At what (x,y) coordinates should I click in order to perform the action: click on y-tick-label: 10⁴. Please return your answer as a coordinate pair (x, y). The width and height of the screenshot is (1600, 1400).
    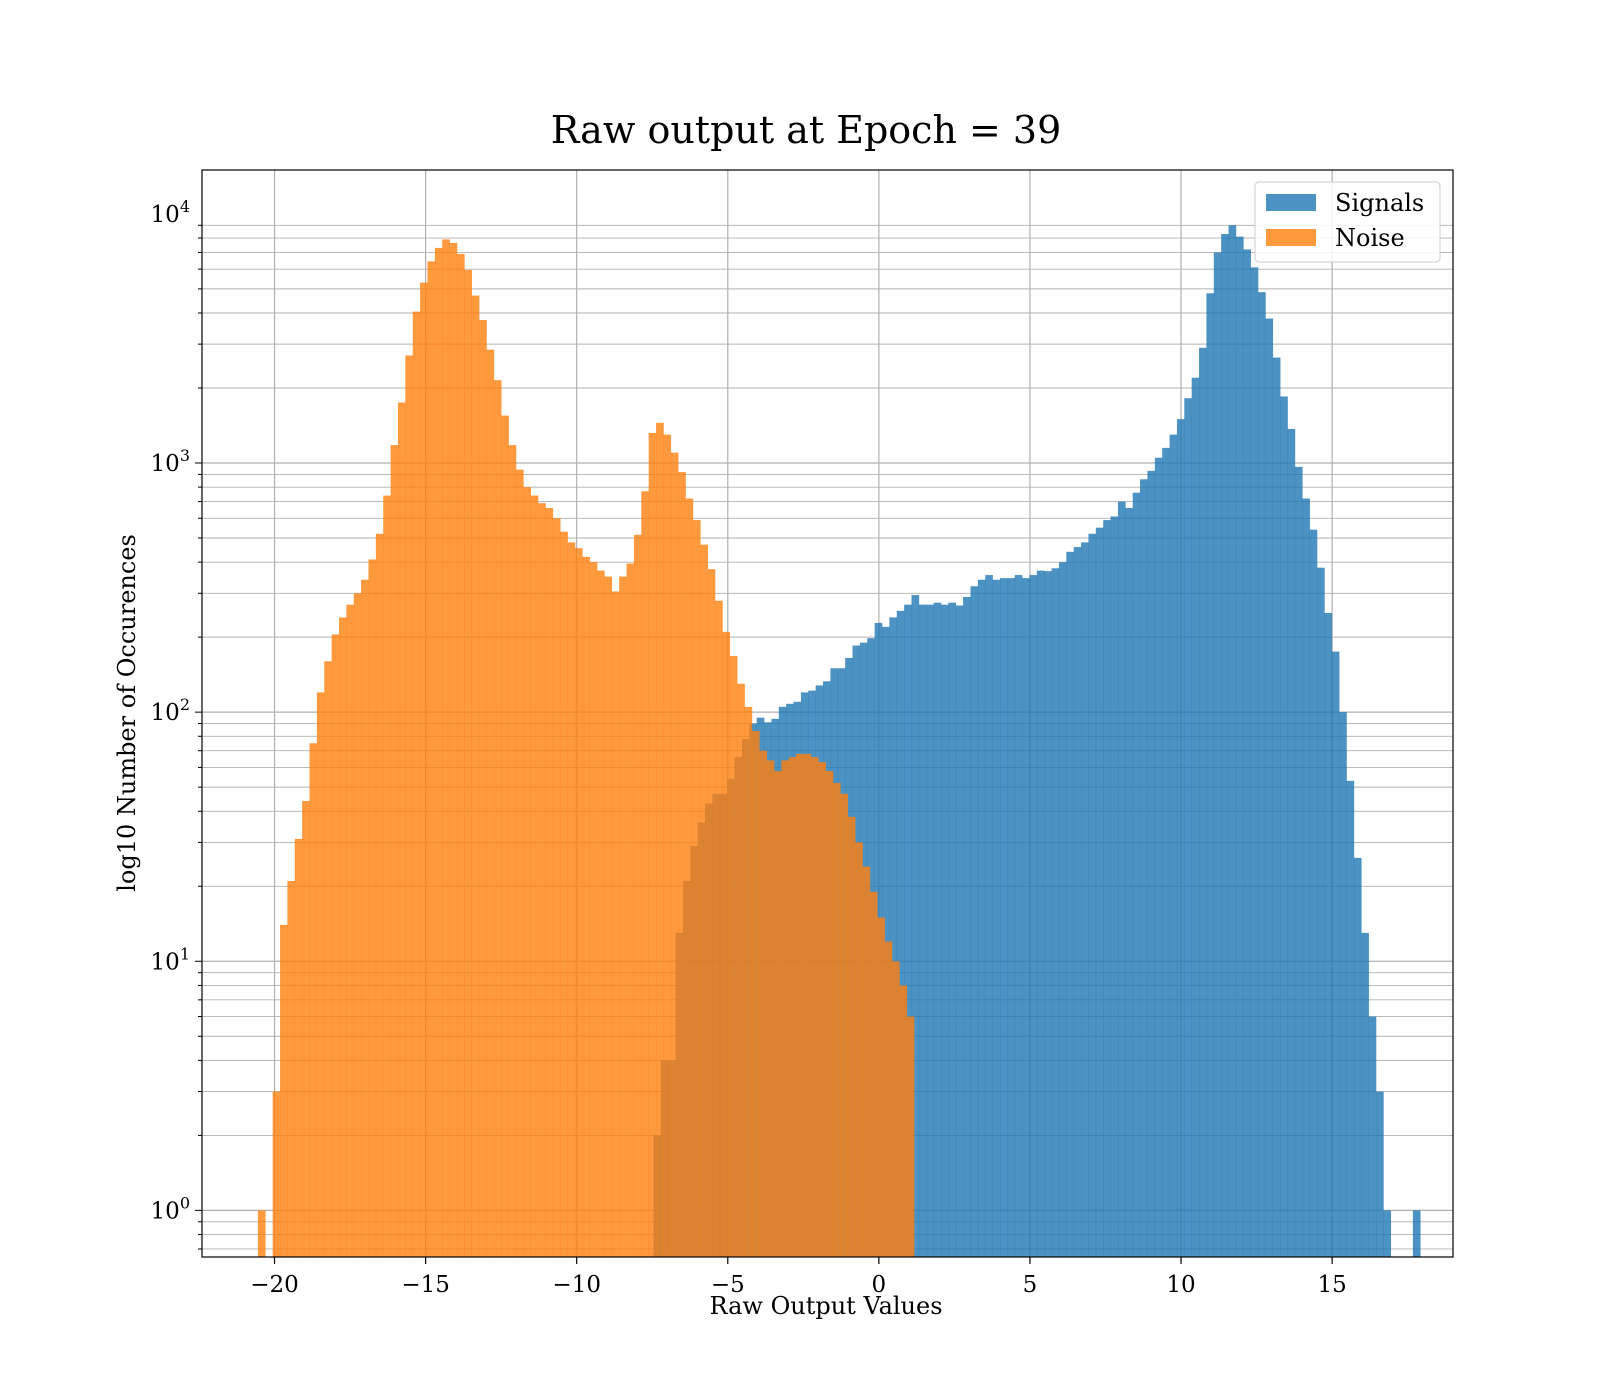
    Looking at the image, I should click on (170, 212).